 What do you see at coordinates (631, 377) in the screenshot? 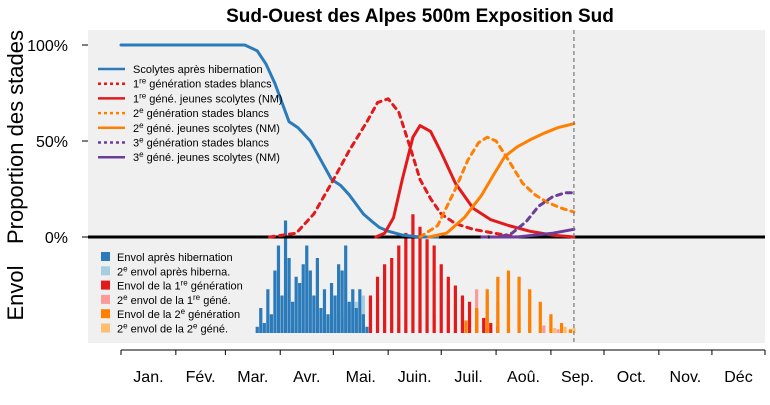
I see `month-label: Oct.` at bounding box center [631, 377].